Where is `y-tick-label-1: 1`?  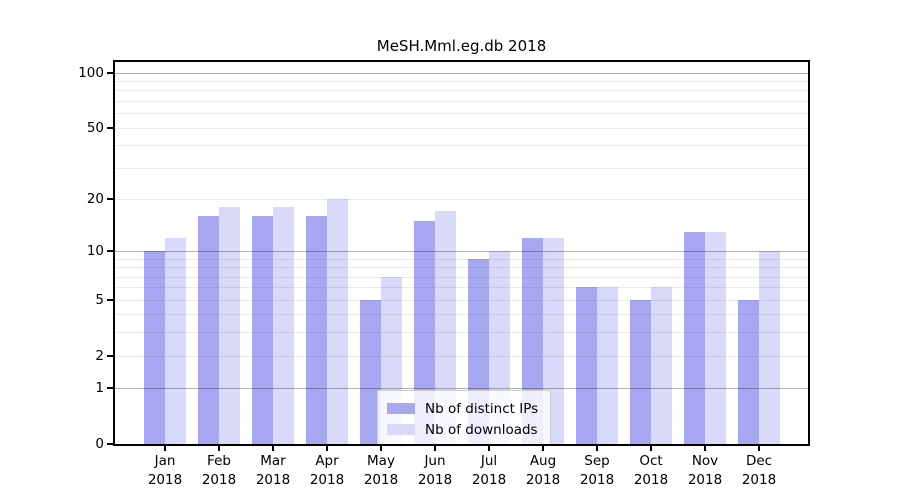 y-tick-label-1: 1 is located at coordinates (99, 388).